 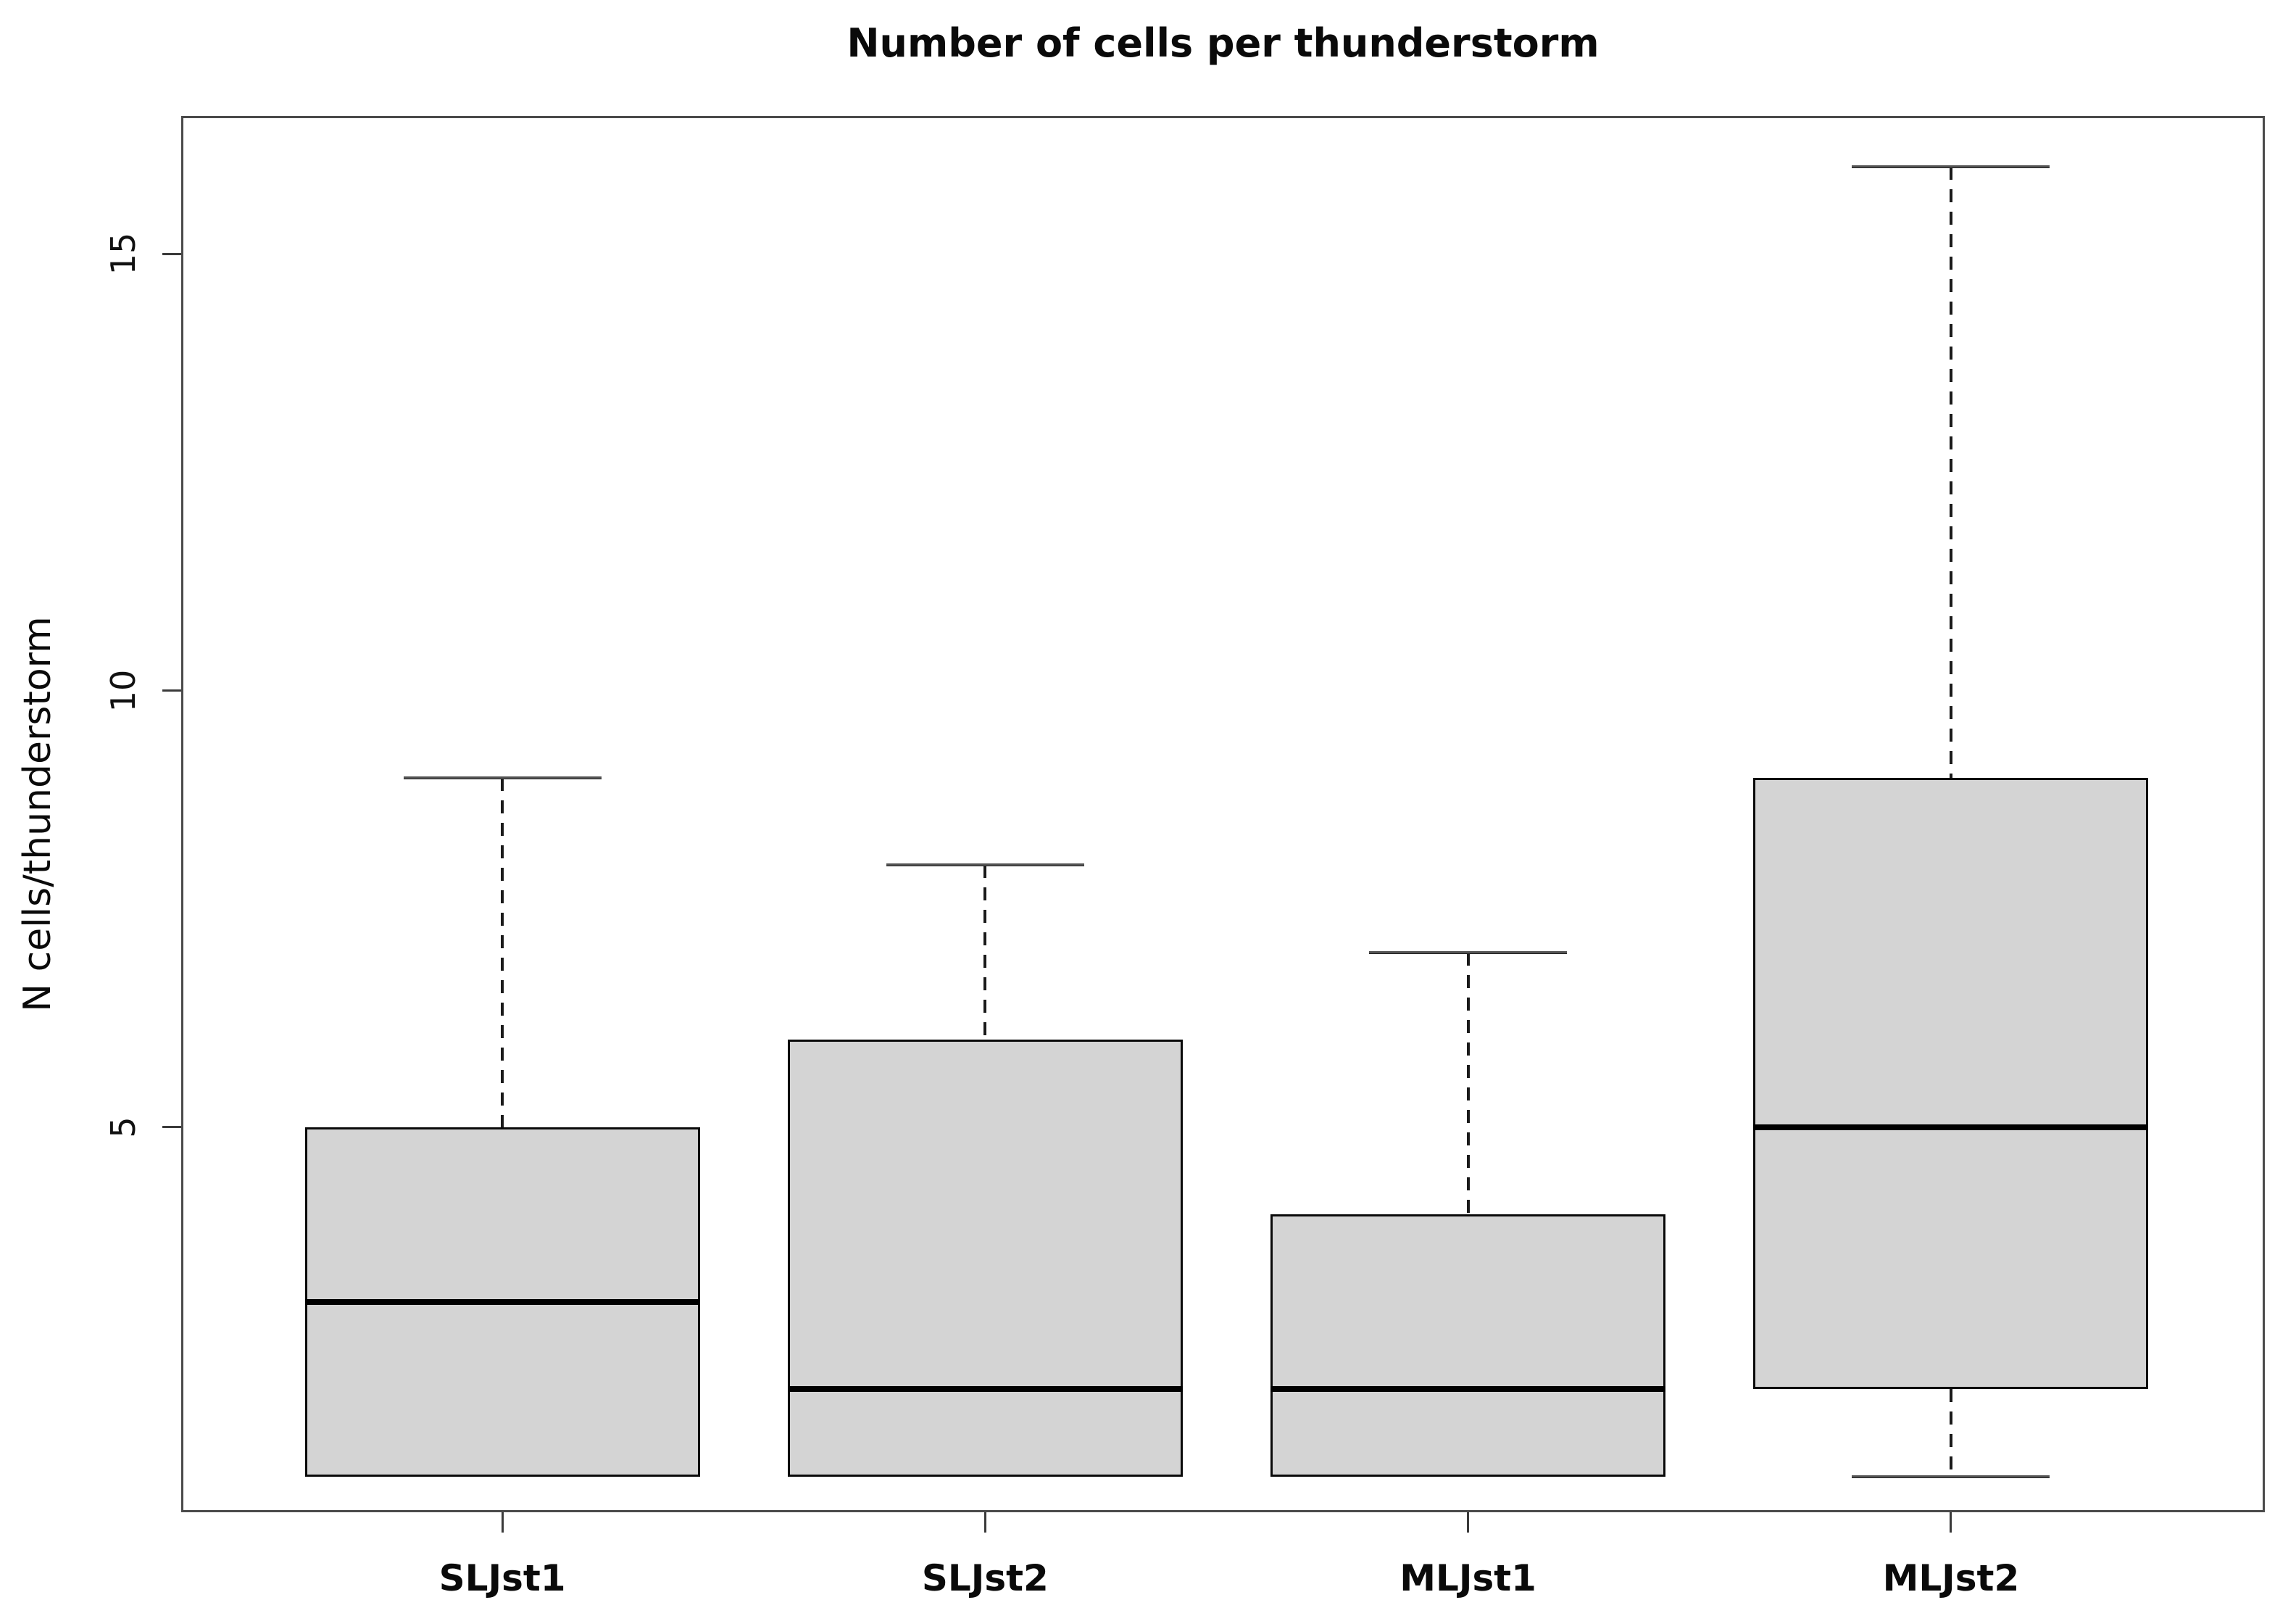 What do you see at coordinates (502, 952) in the screenshot?
I see `whisker-upper-SLJst1` at bounding box center [502, 952].